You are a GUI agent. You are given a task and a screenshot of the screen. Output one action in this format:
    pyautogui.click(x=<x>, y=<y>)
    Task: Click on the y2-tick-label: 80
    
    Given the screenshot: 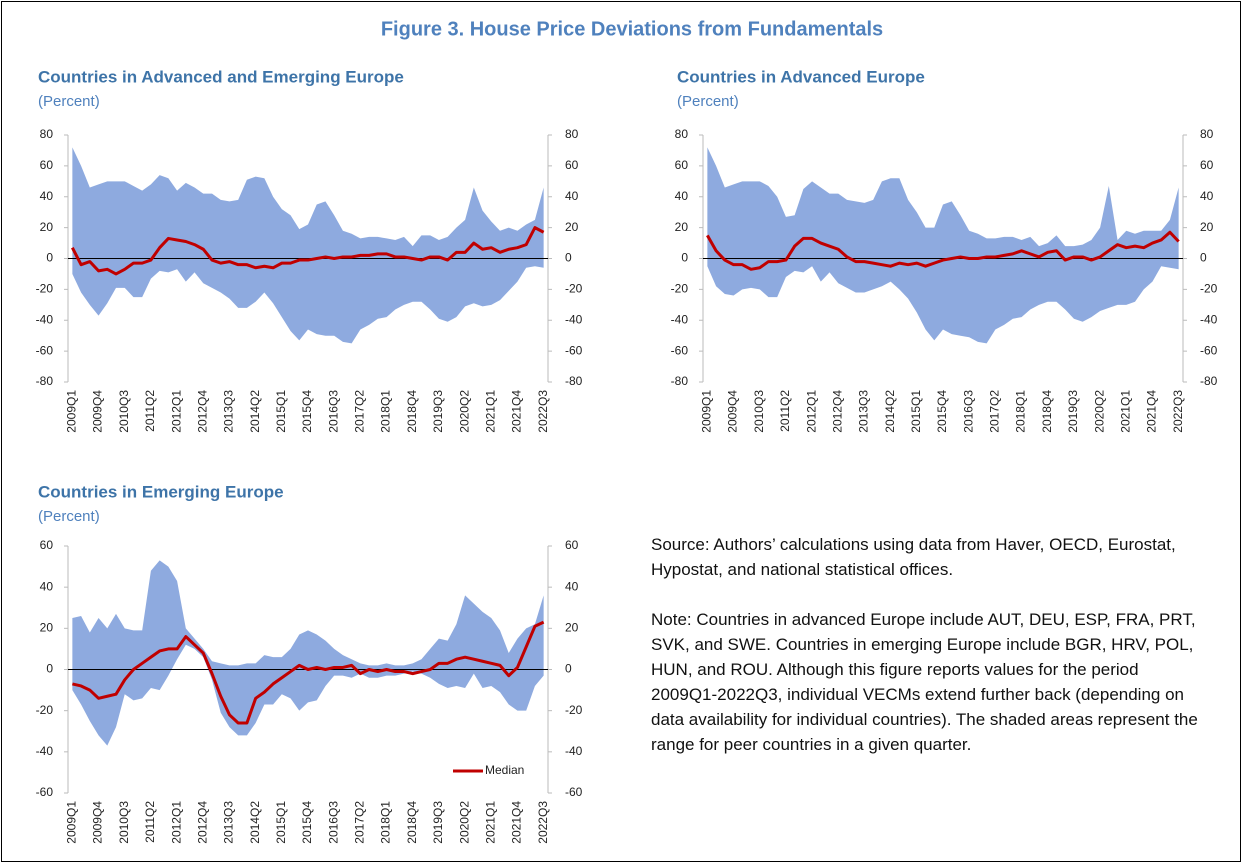 What is the action you would take?
    pyautogui.click(x=572, y=134)
    